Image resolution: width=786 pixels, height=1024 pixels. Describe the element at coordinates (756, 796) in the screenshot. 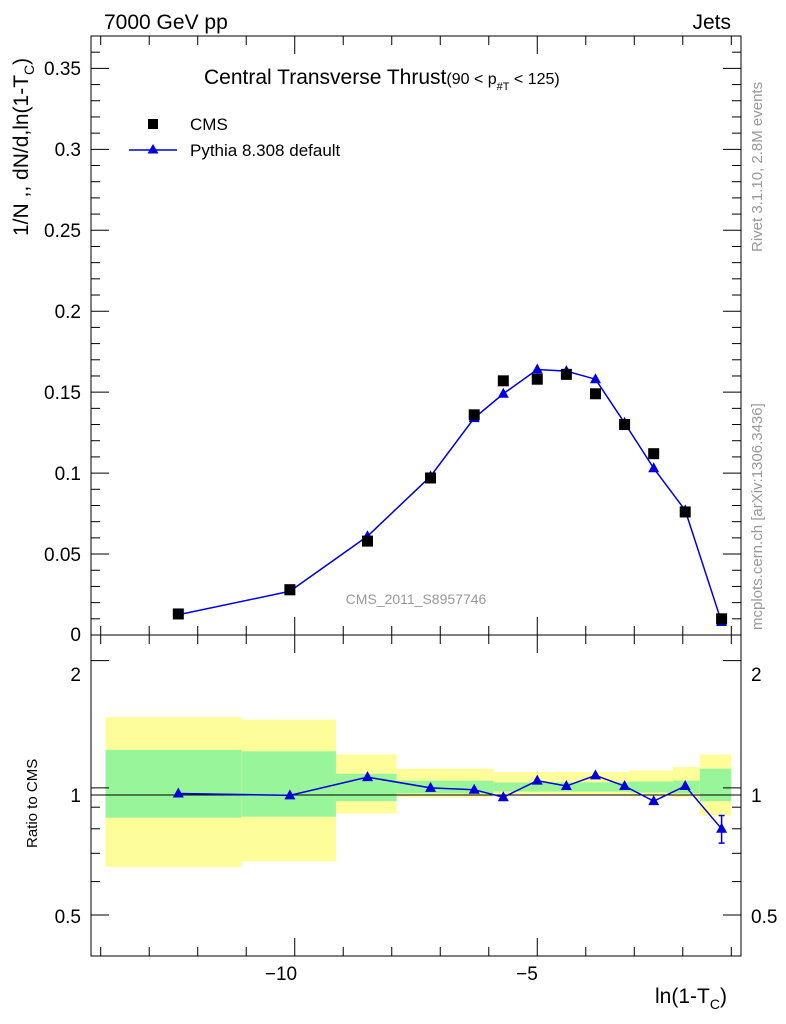

I see `ratio-tick-label-right: 1` at that location.